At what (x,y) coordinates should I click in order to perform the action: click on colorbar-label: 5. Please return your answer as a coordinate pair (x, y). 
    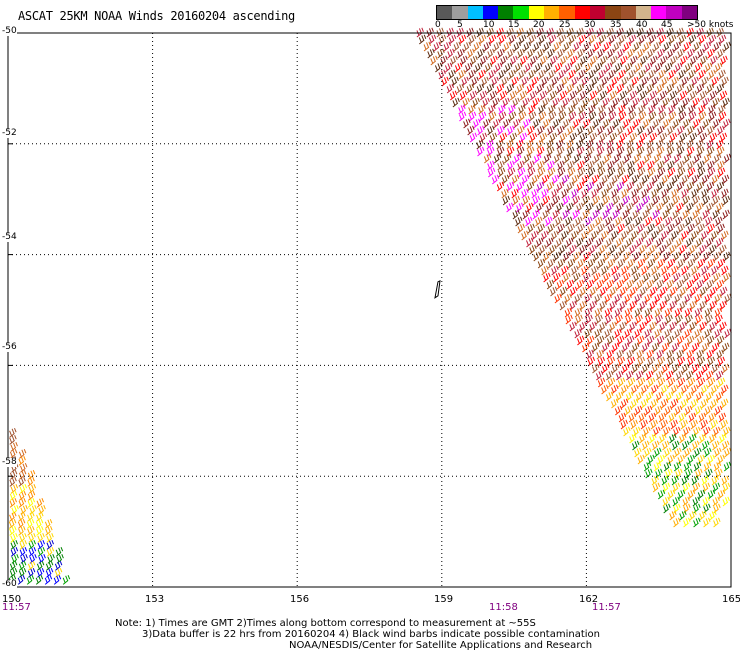
    Looking at the image, I should click on (460, 25).